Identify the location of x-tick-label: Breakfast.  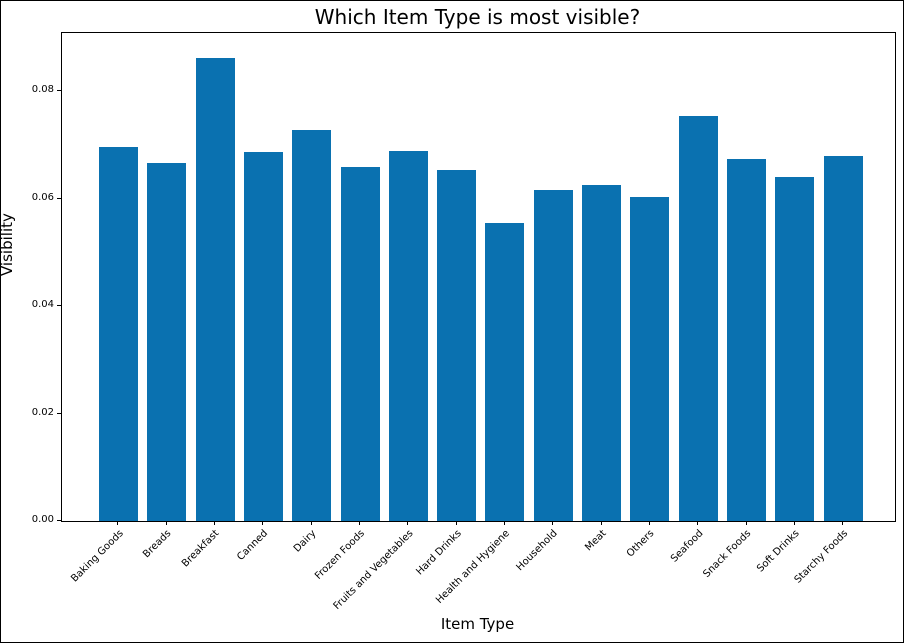
(201, 549).